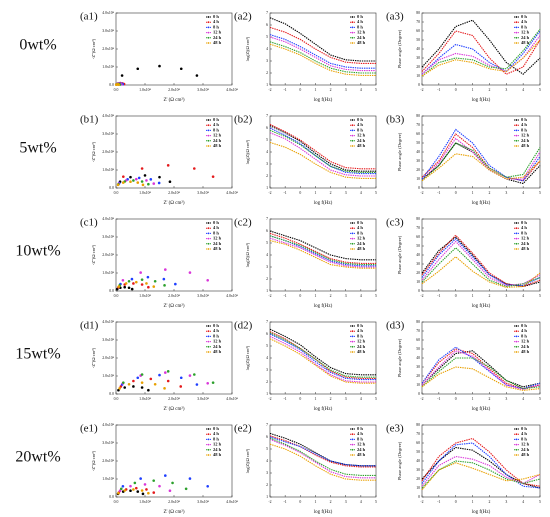  I want to click on y-tick-label: 0.0, so click(111, 394).